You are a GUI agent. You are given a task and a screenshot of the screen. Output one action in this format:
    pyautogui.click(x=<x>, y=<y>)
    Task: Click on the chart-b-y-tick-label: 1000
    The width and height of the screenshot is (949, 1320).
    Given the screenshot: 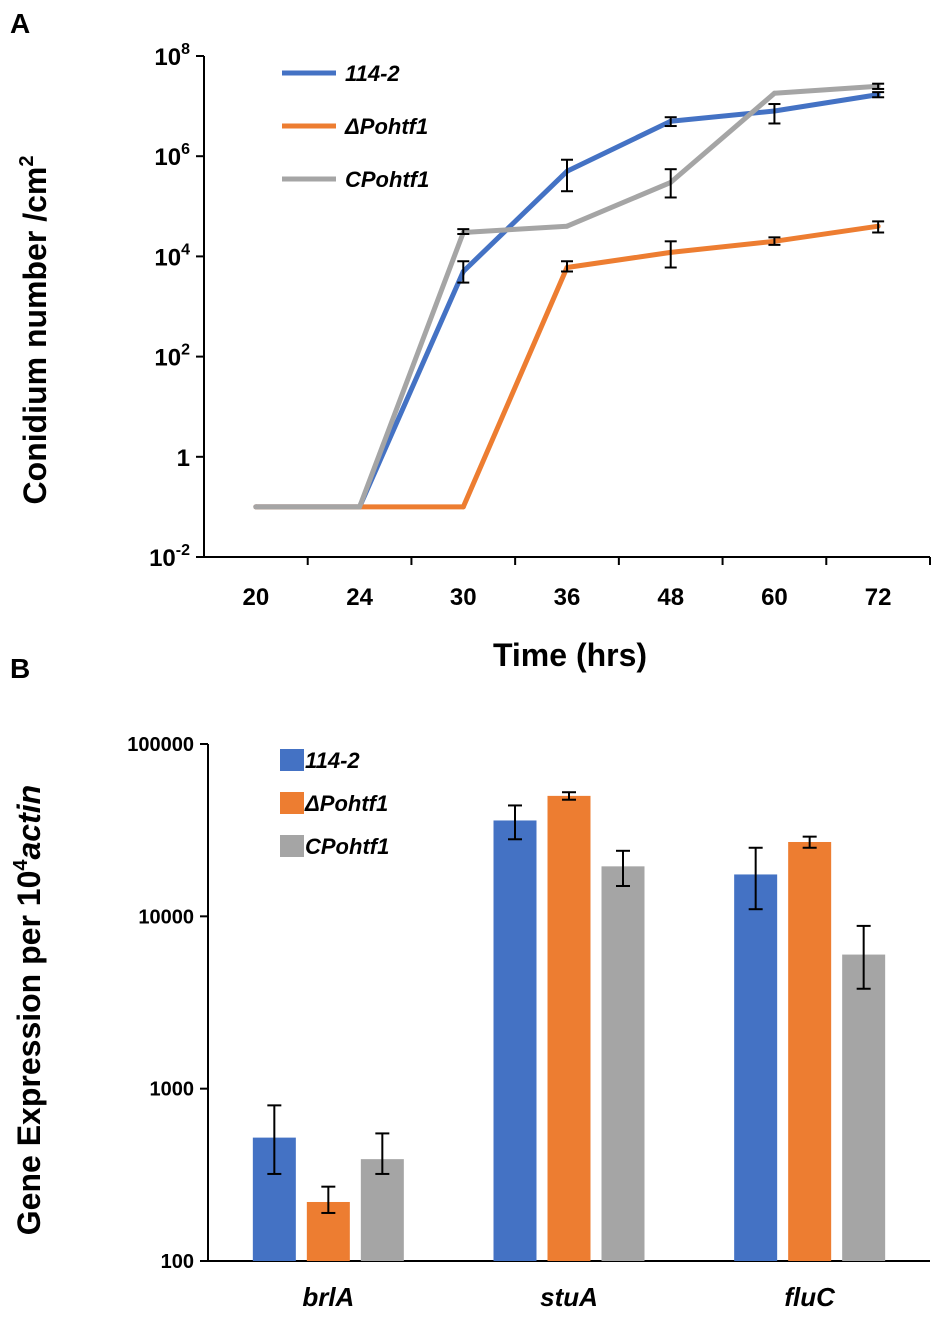 What is the action you would take?
    pyautogui.click(x=172, y=1090)
    